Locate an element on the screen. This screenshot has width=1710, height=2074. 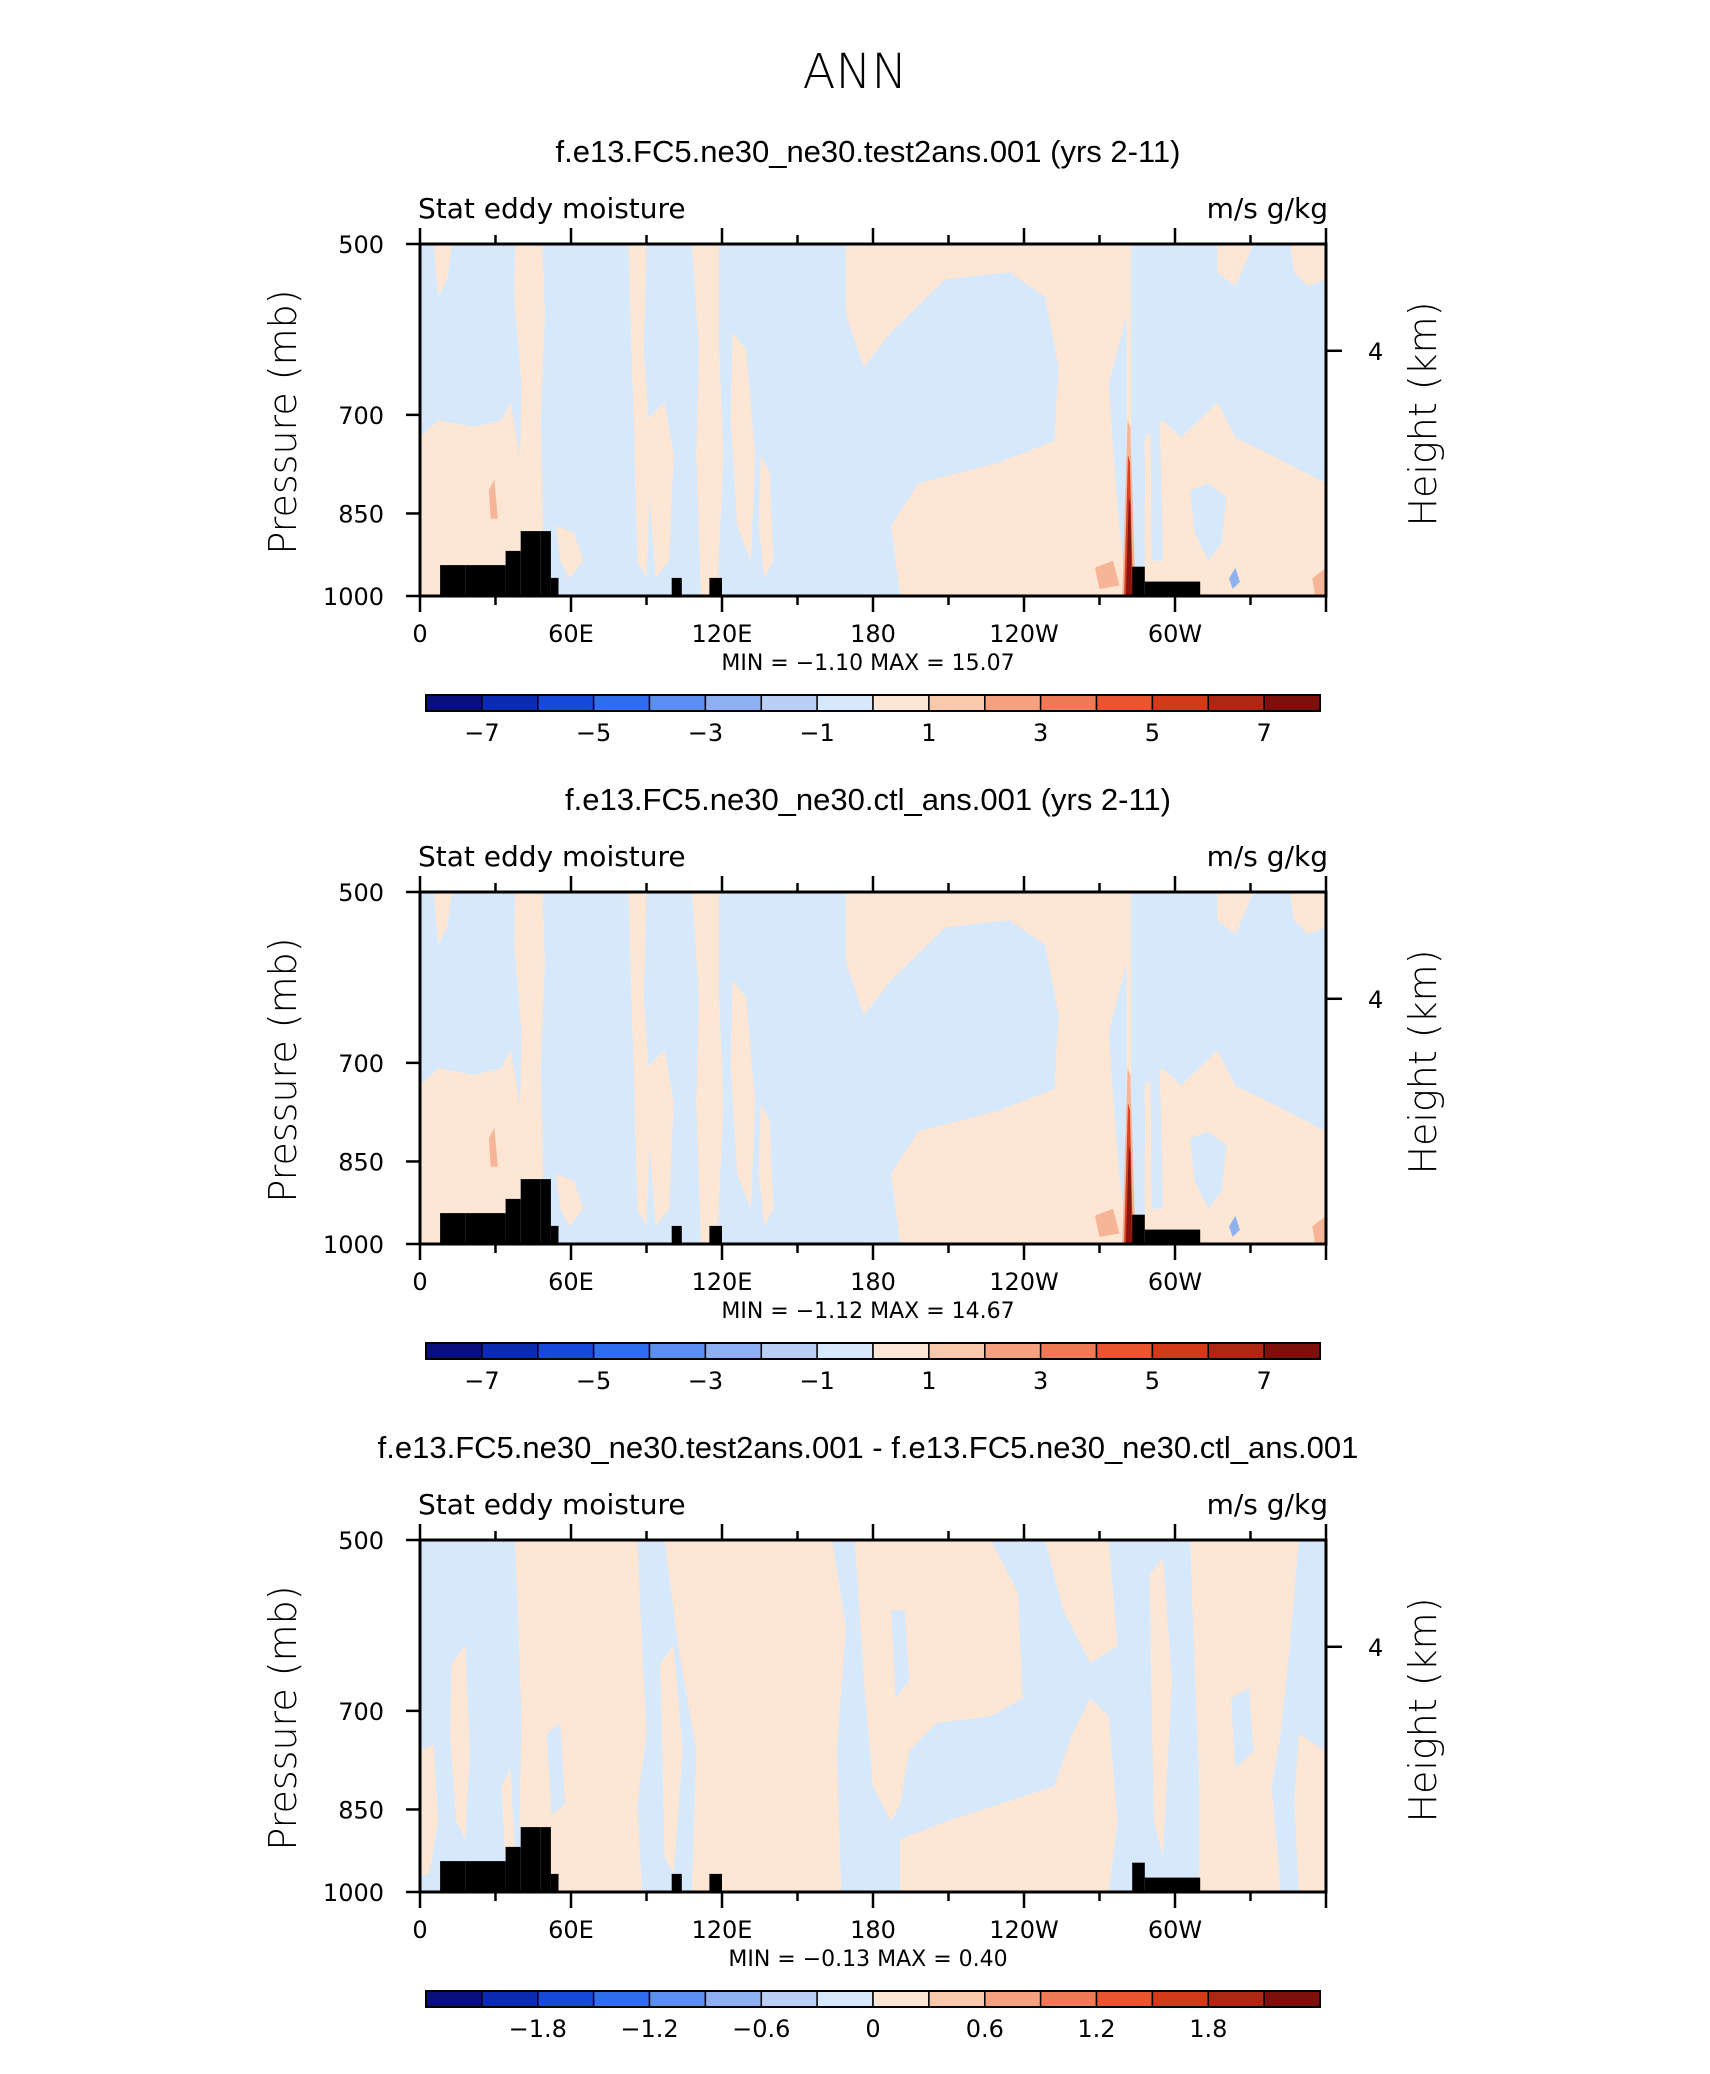
negative-spot is located at coordinates (1234, 578).